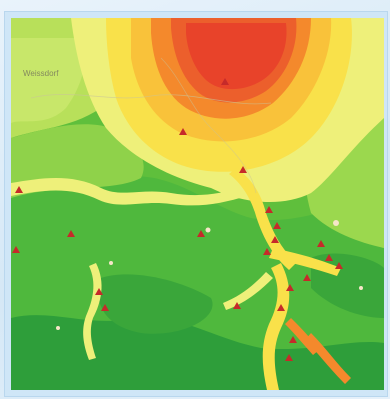  Describe the element at coordinates (129, 192) in the screenshot. I see `corridor-west` at that location.